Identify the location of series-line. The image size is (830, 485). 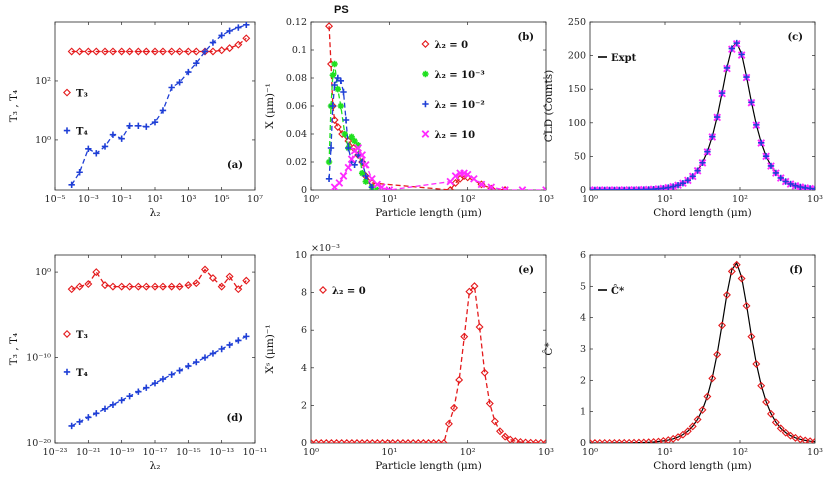
(428, 363).